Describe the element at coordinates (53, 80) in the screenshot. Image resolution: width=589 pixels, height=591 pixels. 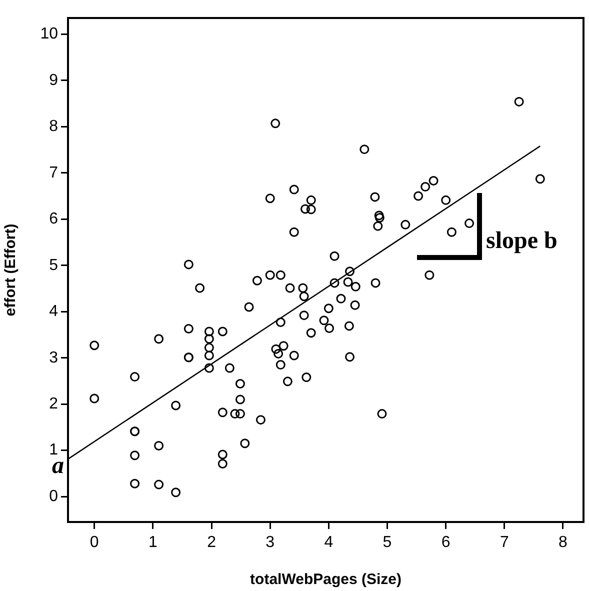
I see `y-tick-label: 9` at that location.